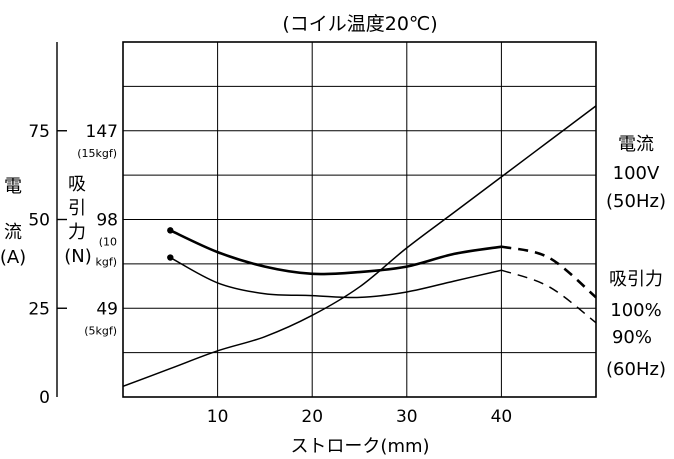  Describe the element at coordinates (636, 279) in the screenshot. I see `force-label-1: 吸引力` at that location.